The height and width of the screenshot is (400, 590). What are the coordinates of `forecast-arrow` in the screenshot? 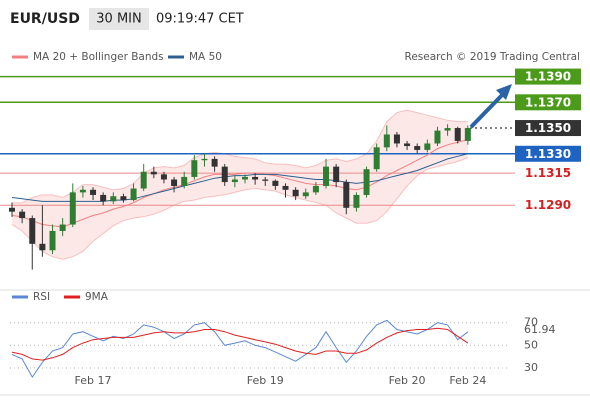 It's located at (488, 109).